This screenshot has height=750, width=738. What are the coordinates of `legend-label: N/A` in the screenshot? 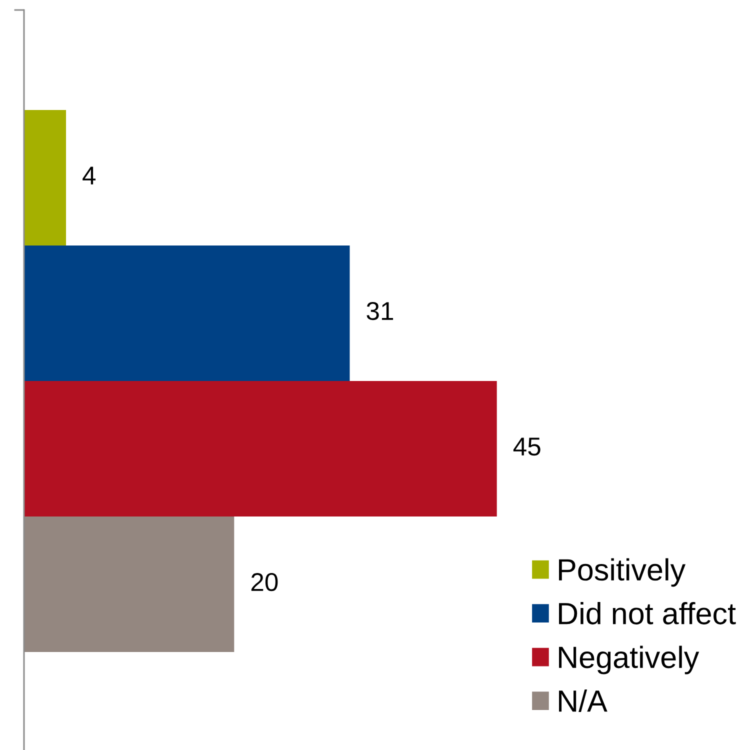 It's located at (583, 701).